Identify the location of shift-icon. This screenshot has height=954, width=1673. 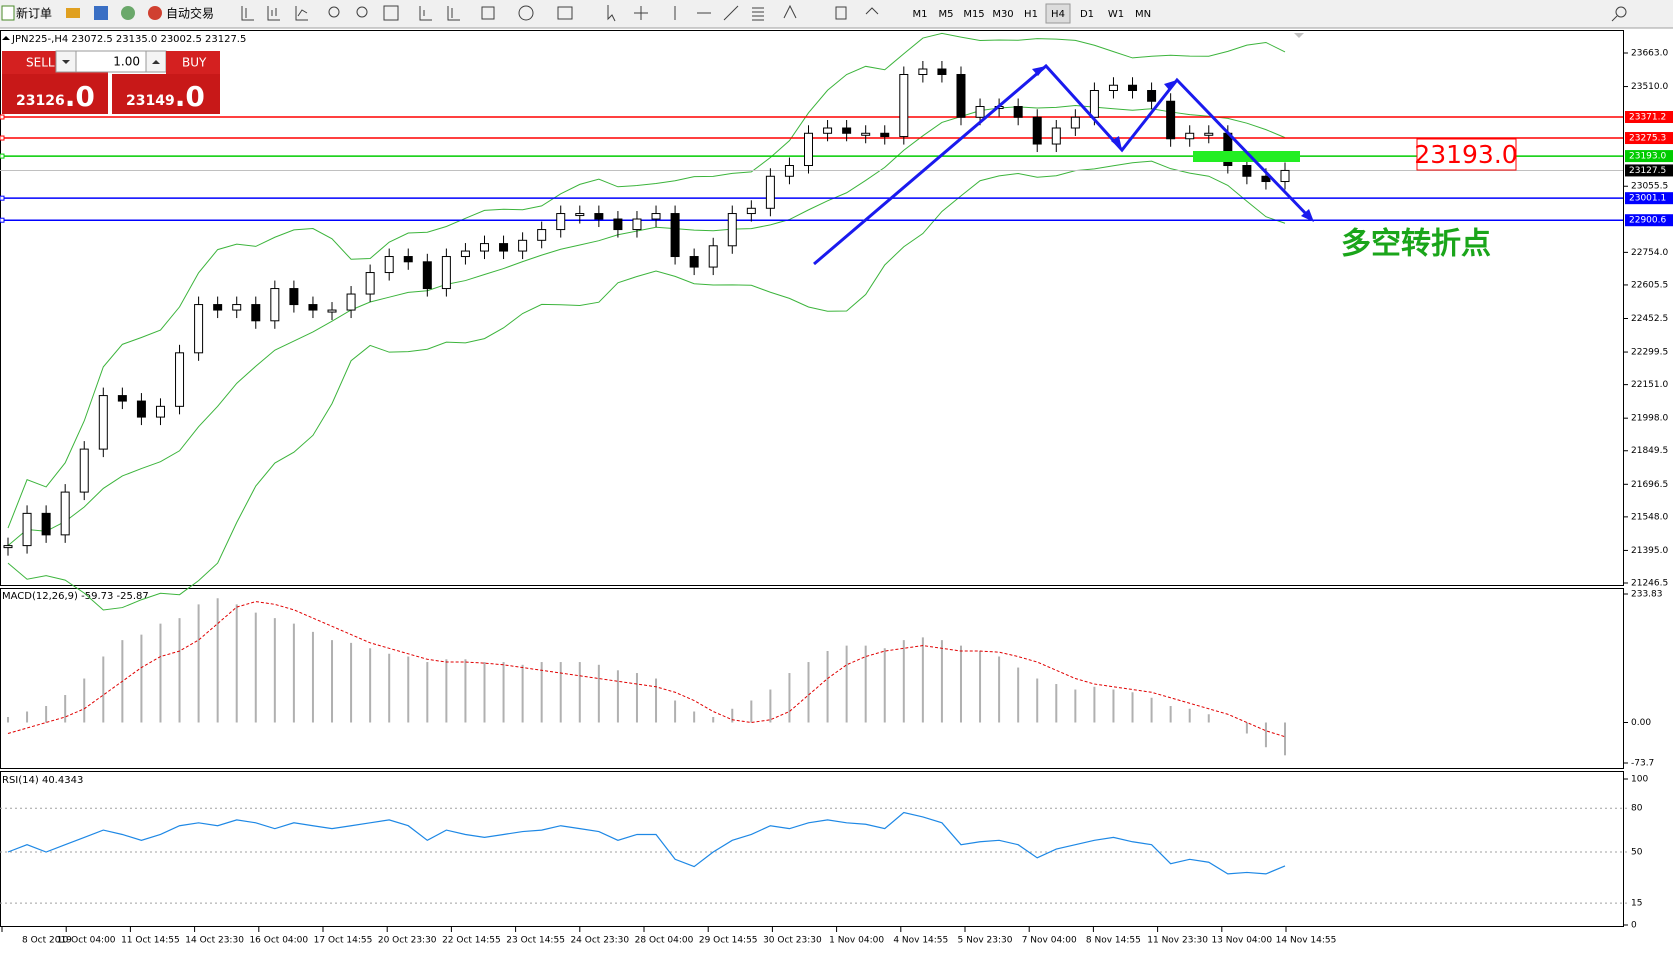
(453, 13).